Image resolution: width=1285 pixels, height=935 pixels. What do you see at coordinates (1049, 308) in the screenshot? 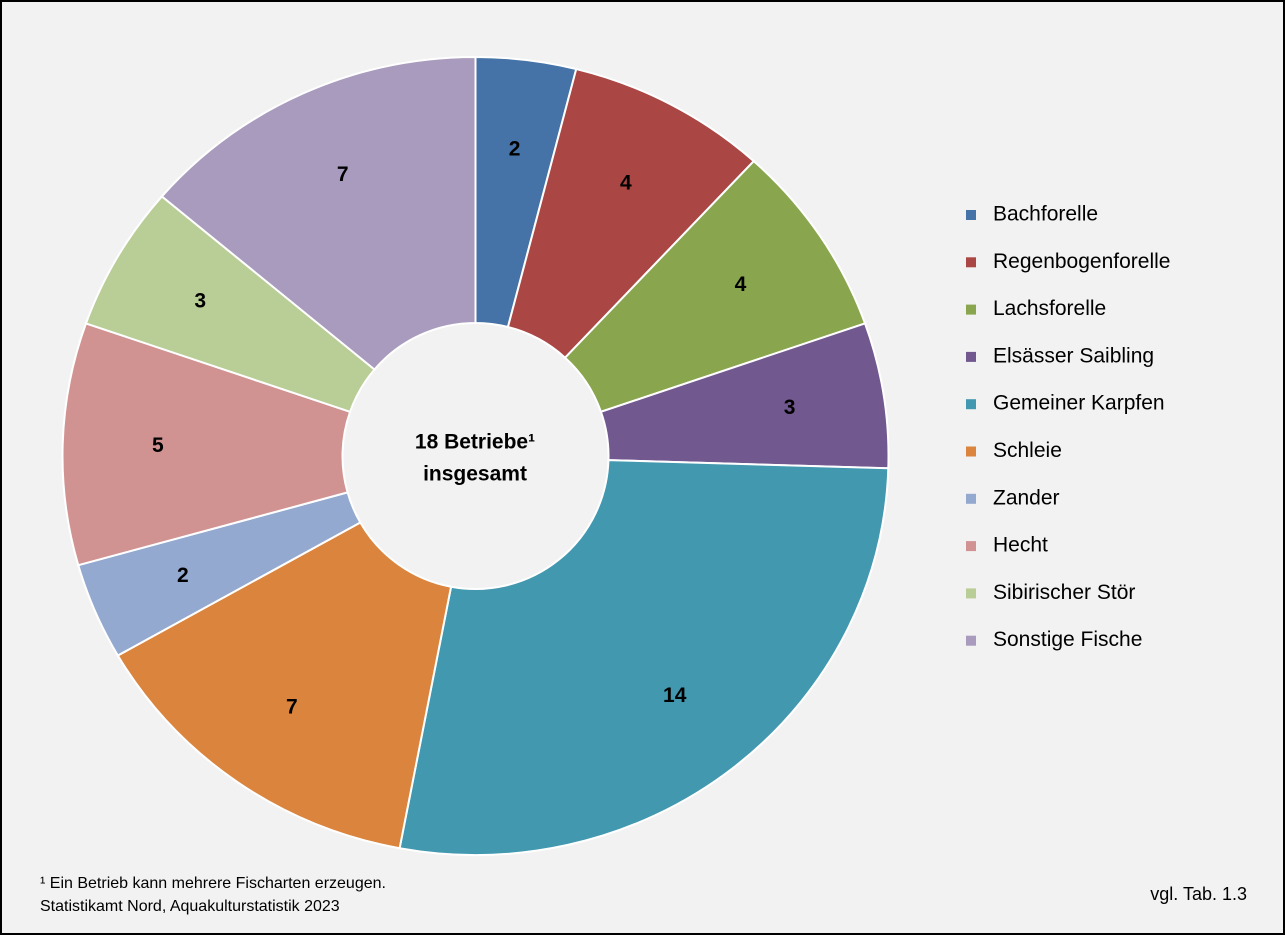
I see `legend-label: Lachsforelle` at bounding box center [1049, 308].